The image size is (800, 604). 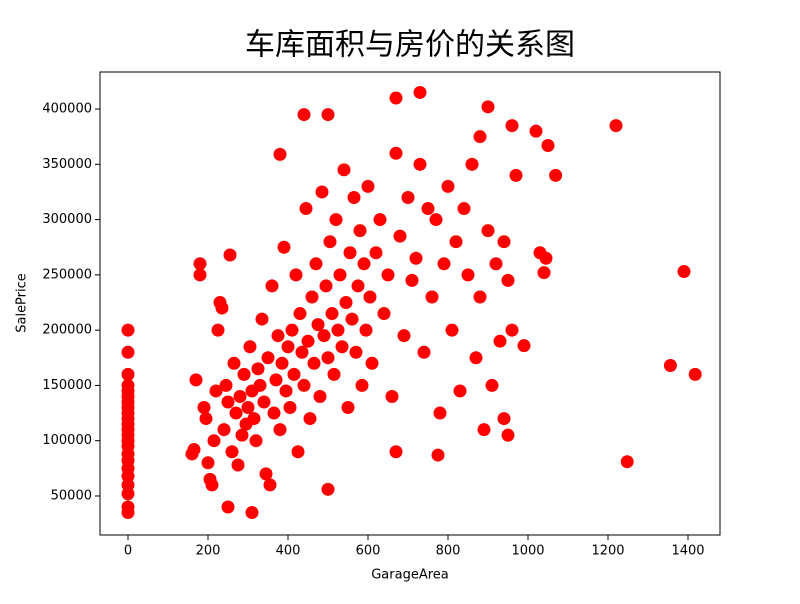 What do you see at coordinates (208, 551) in the screenshot?
I see `x-tick-label: 200` at bounding box center [208, 551].